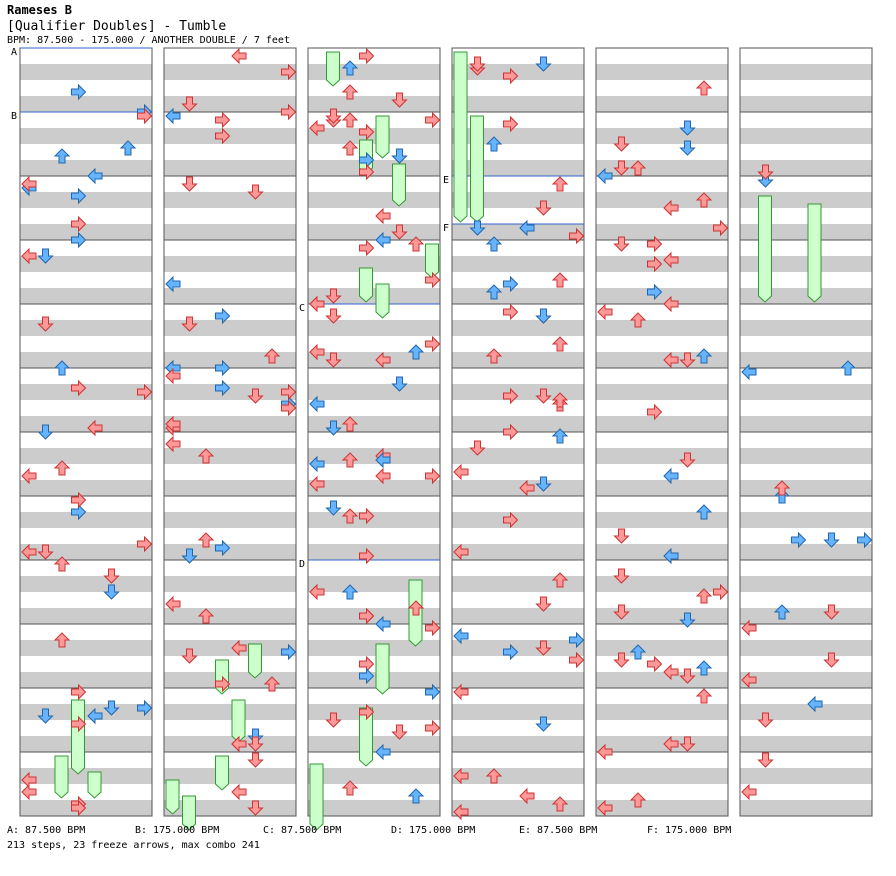 The width and height of the screenshot is (896, 876). What do you see at coordinates (117, 26) in the screenshot?
I see `song-title: [Qualifier Doubles] - Tumble` at bounding box center [117, 26].